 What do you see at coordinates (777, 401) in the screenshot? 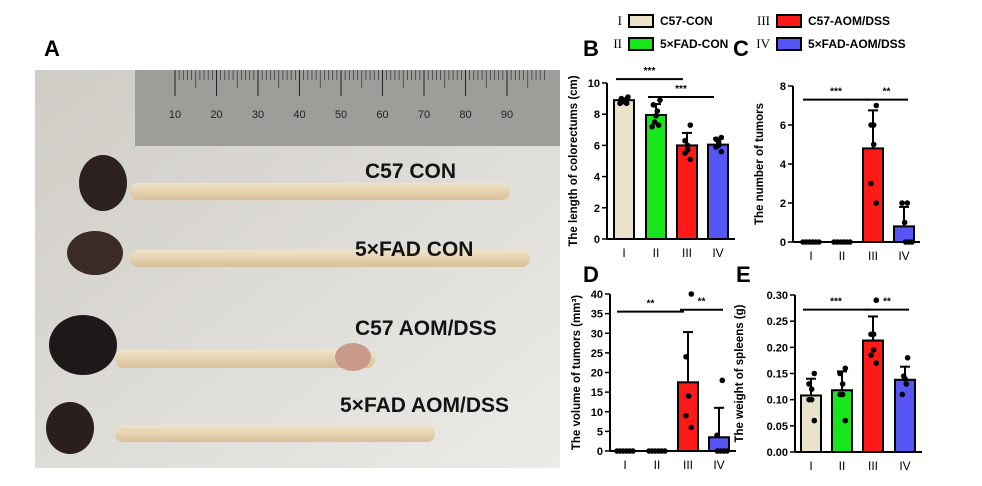
I see `y-tick-label: 0.10` at bounding box center [777, 401].